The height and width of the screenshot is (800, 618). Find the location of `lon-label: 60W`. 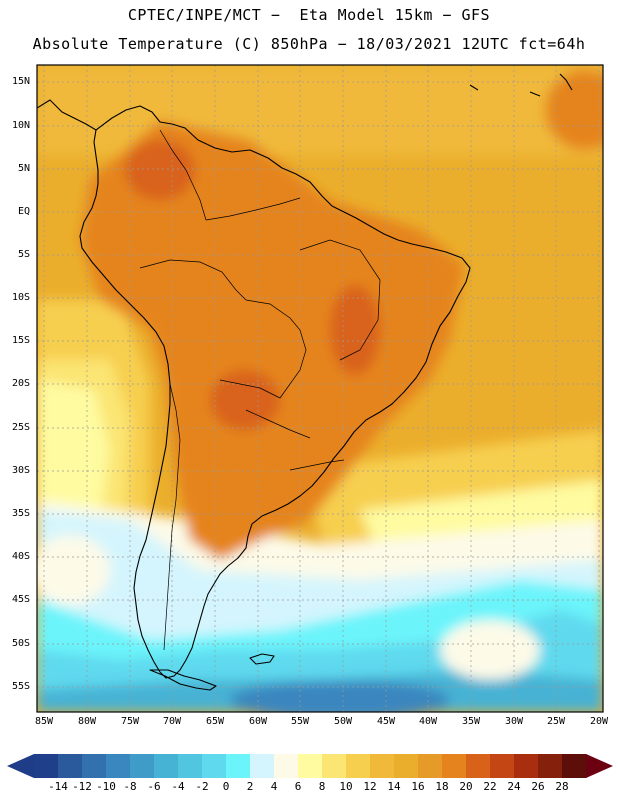

lon-label: 60W is located at coordinates (258, 721).